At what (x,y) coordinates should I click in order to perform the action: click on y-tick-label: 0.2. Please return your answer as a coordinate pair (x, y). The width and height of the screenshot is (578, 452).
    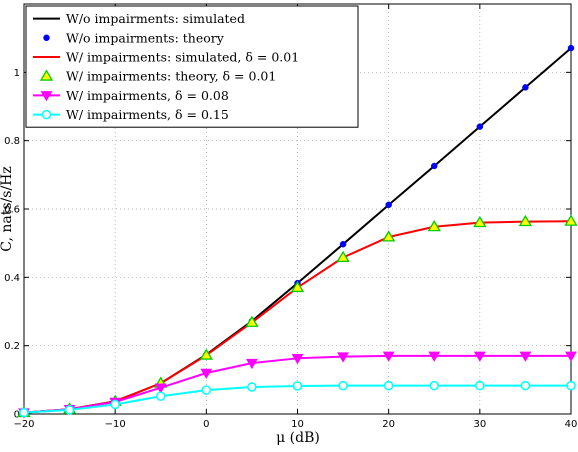
    Looking at the image, I should click on (12, 346).